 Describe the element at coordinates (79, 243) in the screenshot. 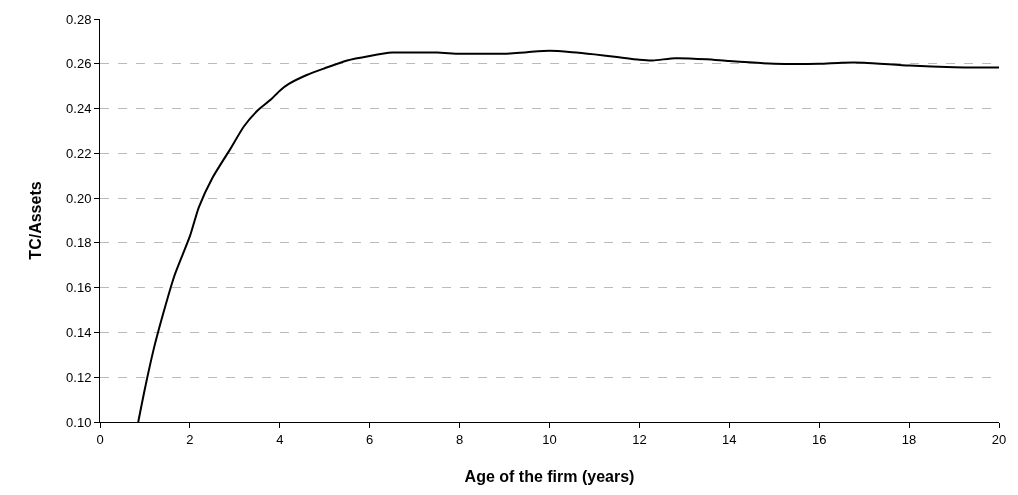

I see `y-tick-label: 0.18` at that location.